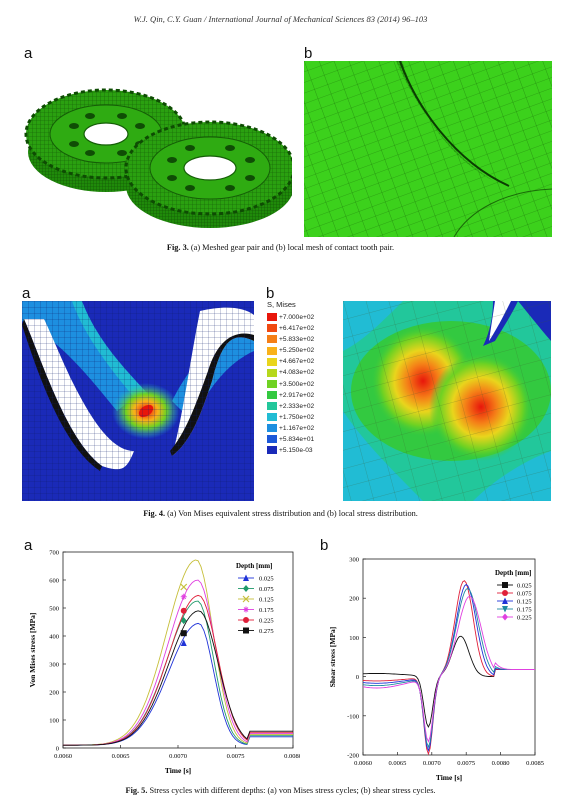 This screenshot has height=808, width=561. I want to click on x-tick-label: 0.0070, so click(178, 756).